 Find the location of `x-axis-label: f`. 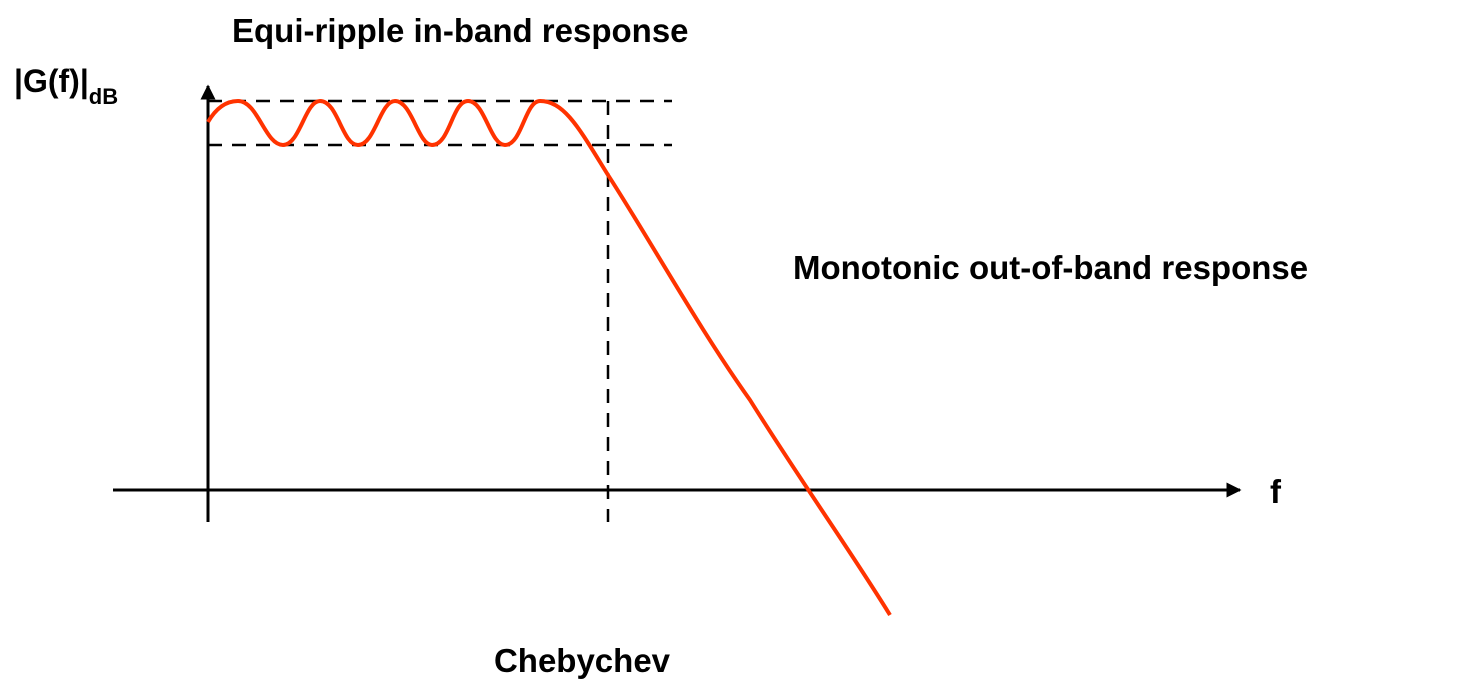

x-axis-label: f is located at coordinates (1276, 491).